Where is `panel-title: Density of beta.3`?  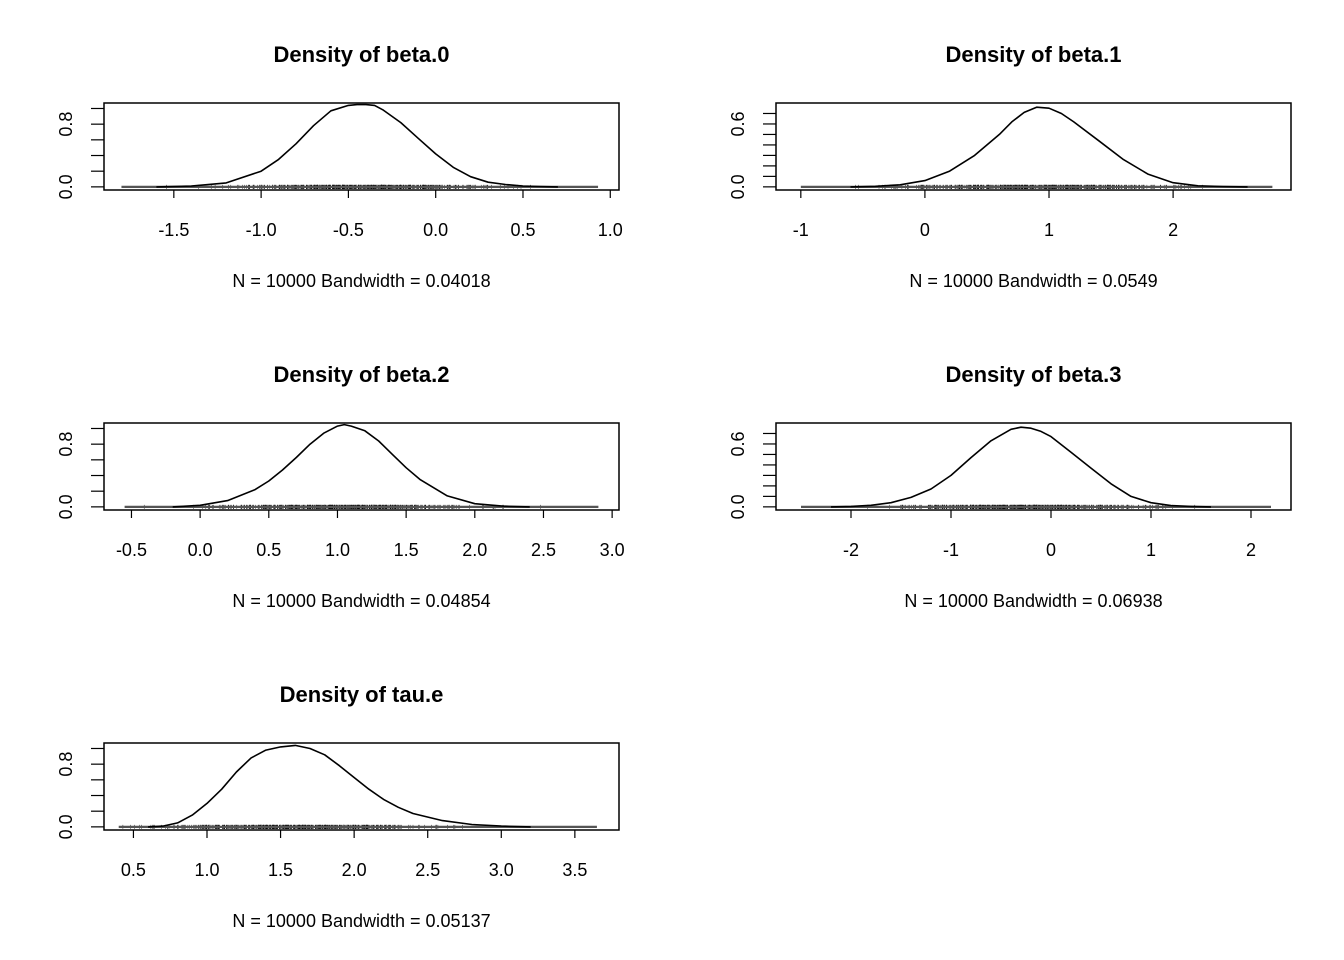 panel-title: Density of beta.3 is located at coordinates (1033, 374).